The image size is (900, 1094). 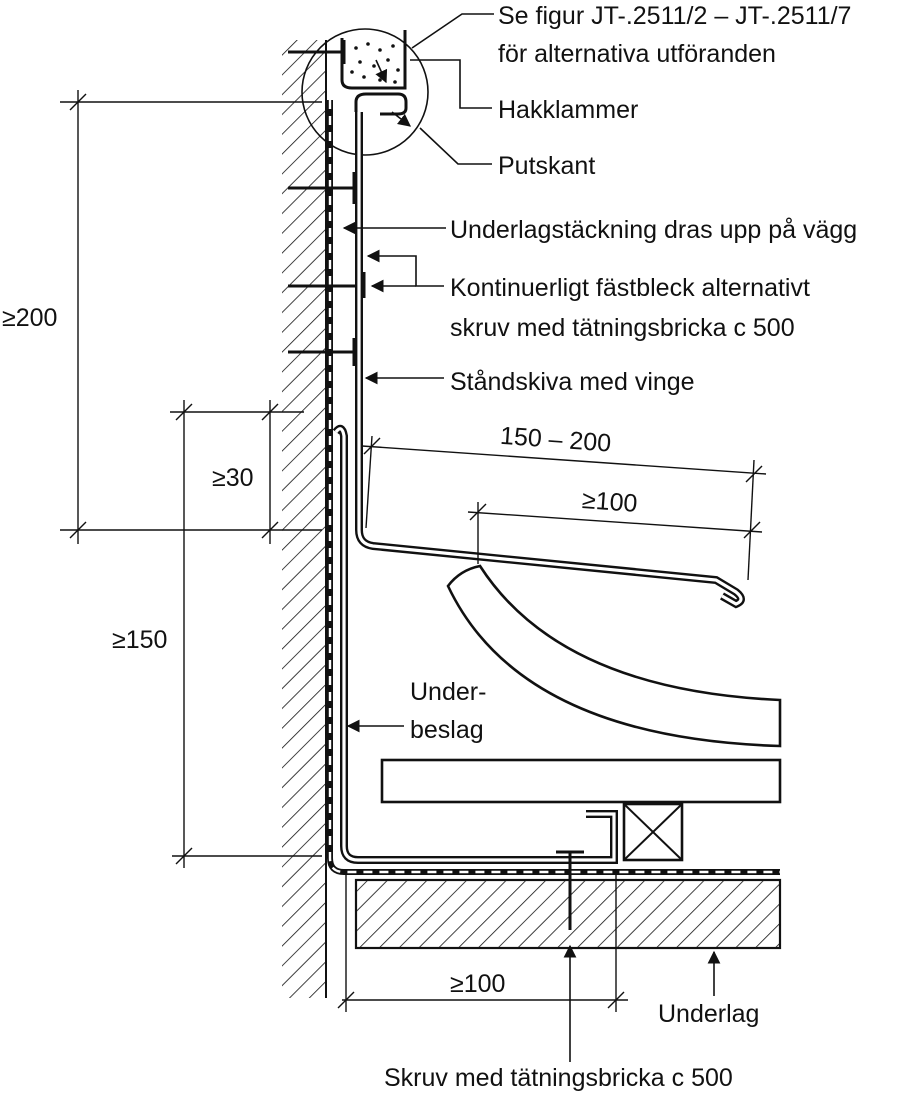 I want to click on curved-roof-sheet, so click(x=614, y=656).